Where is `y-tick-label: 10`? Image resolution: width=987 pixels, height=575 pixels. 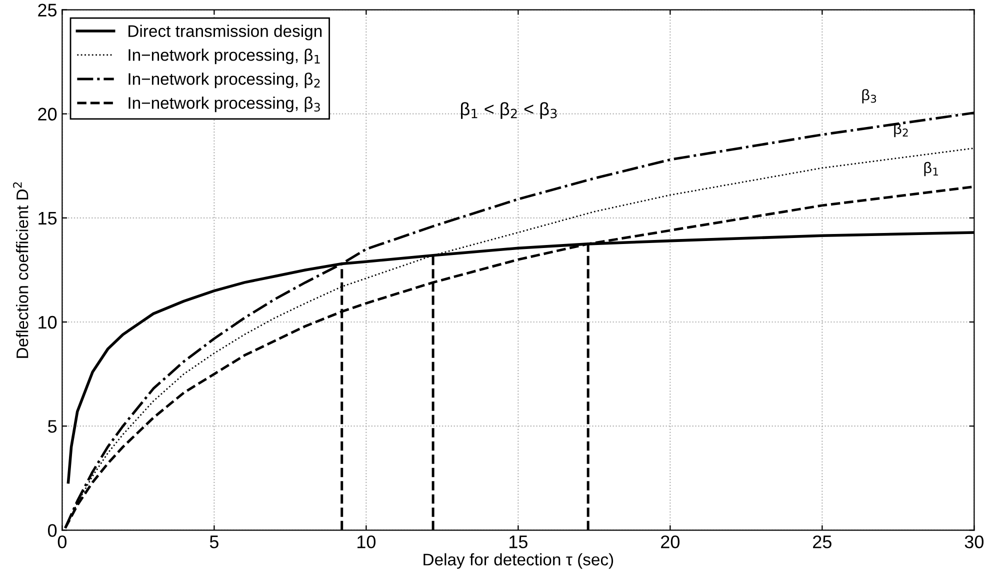
y-tick-label: 10 is located at coordinates (47, 322).